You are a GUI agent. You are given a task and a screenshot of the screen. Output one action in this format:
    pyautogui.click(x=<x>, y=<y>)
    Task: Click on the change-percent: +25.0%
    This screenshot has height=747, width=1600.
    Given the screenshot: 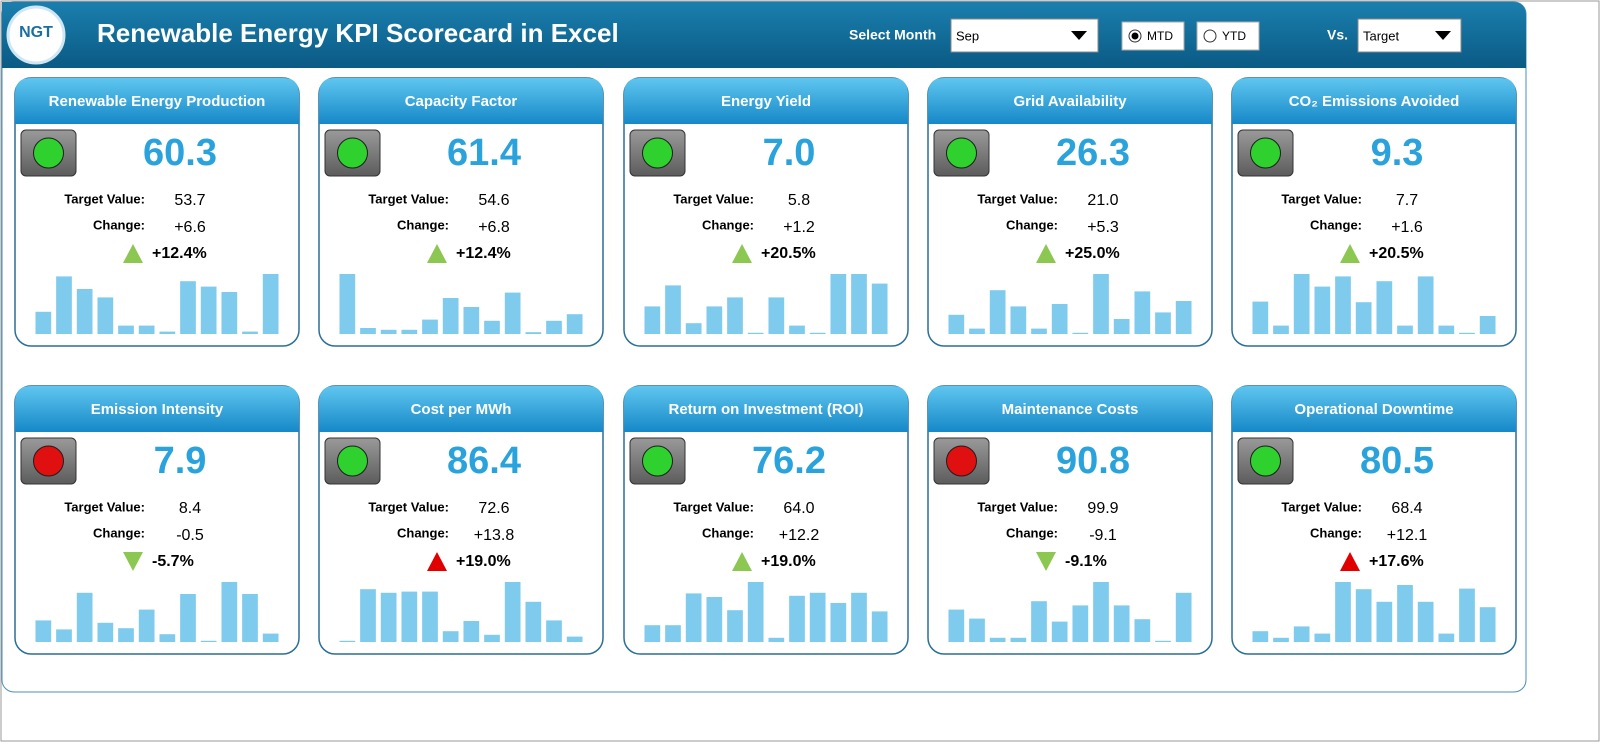 What is the action you would take?
    pyautogui.click(x=1092, y=253)
    